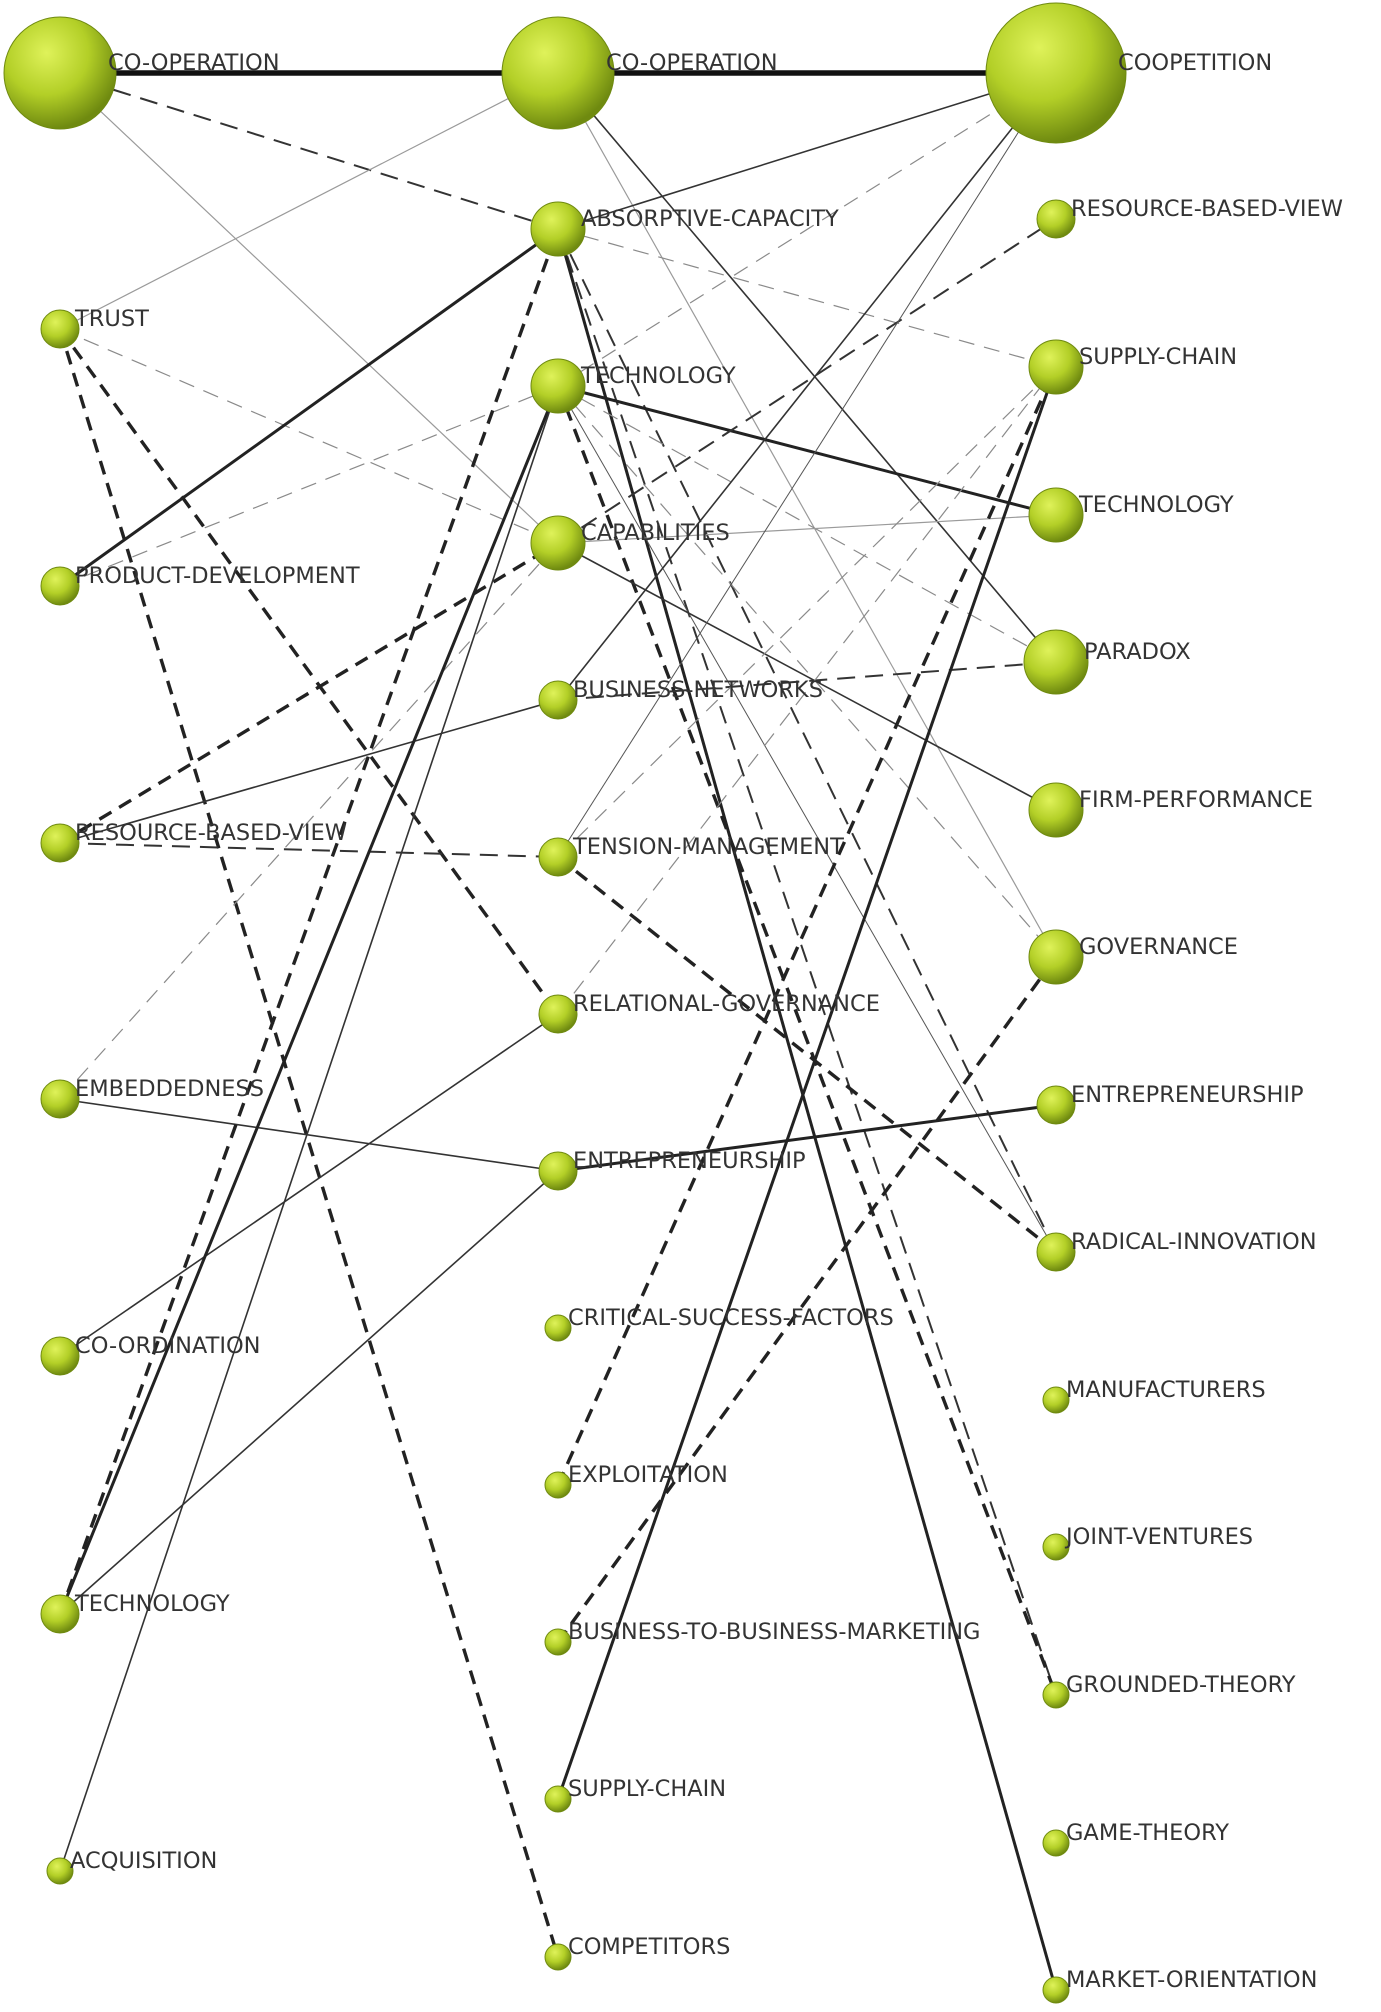  What do you see at coordinates (807, 1299) in the screenshot?
I see `edge-c2-b2b-marketing-to-c3-governance` at bounding box center [807, 1299].